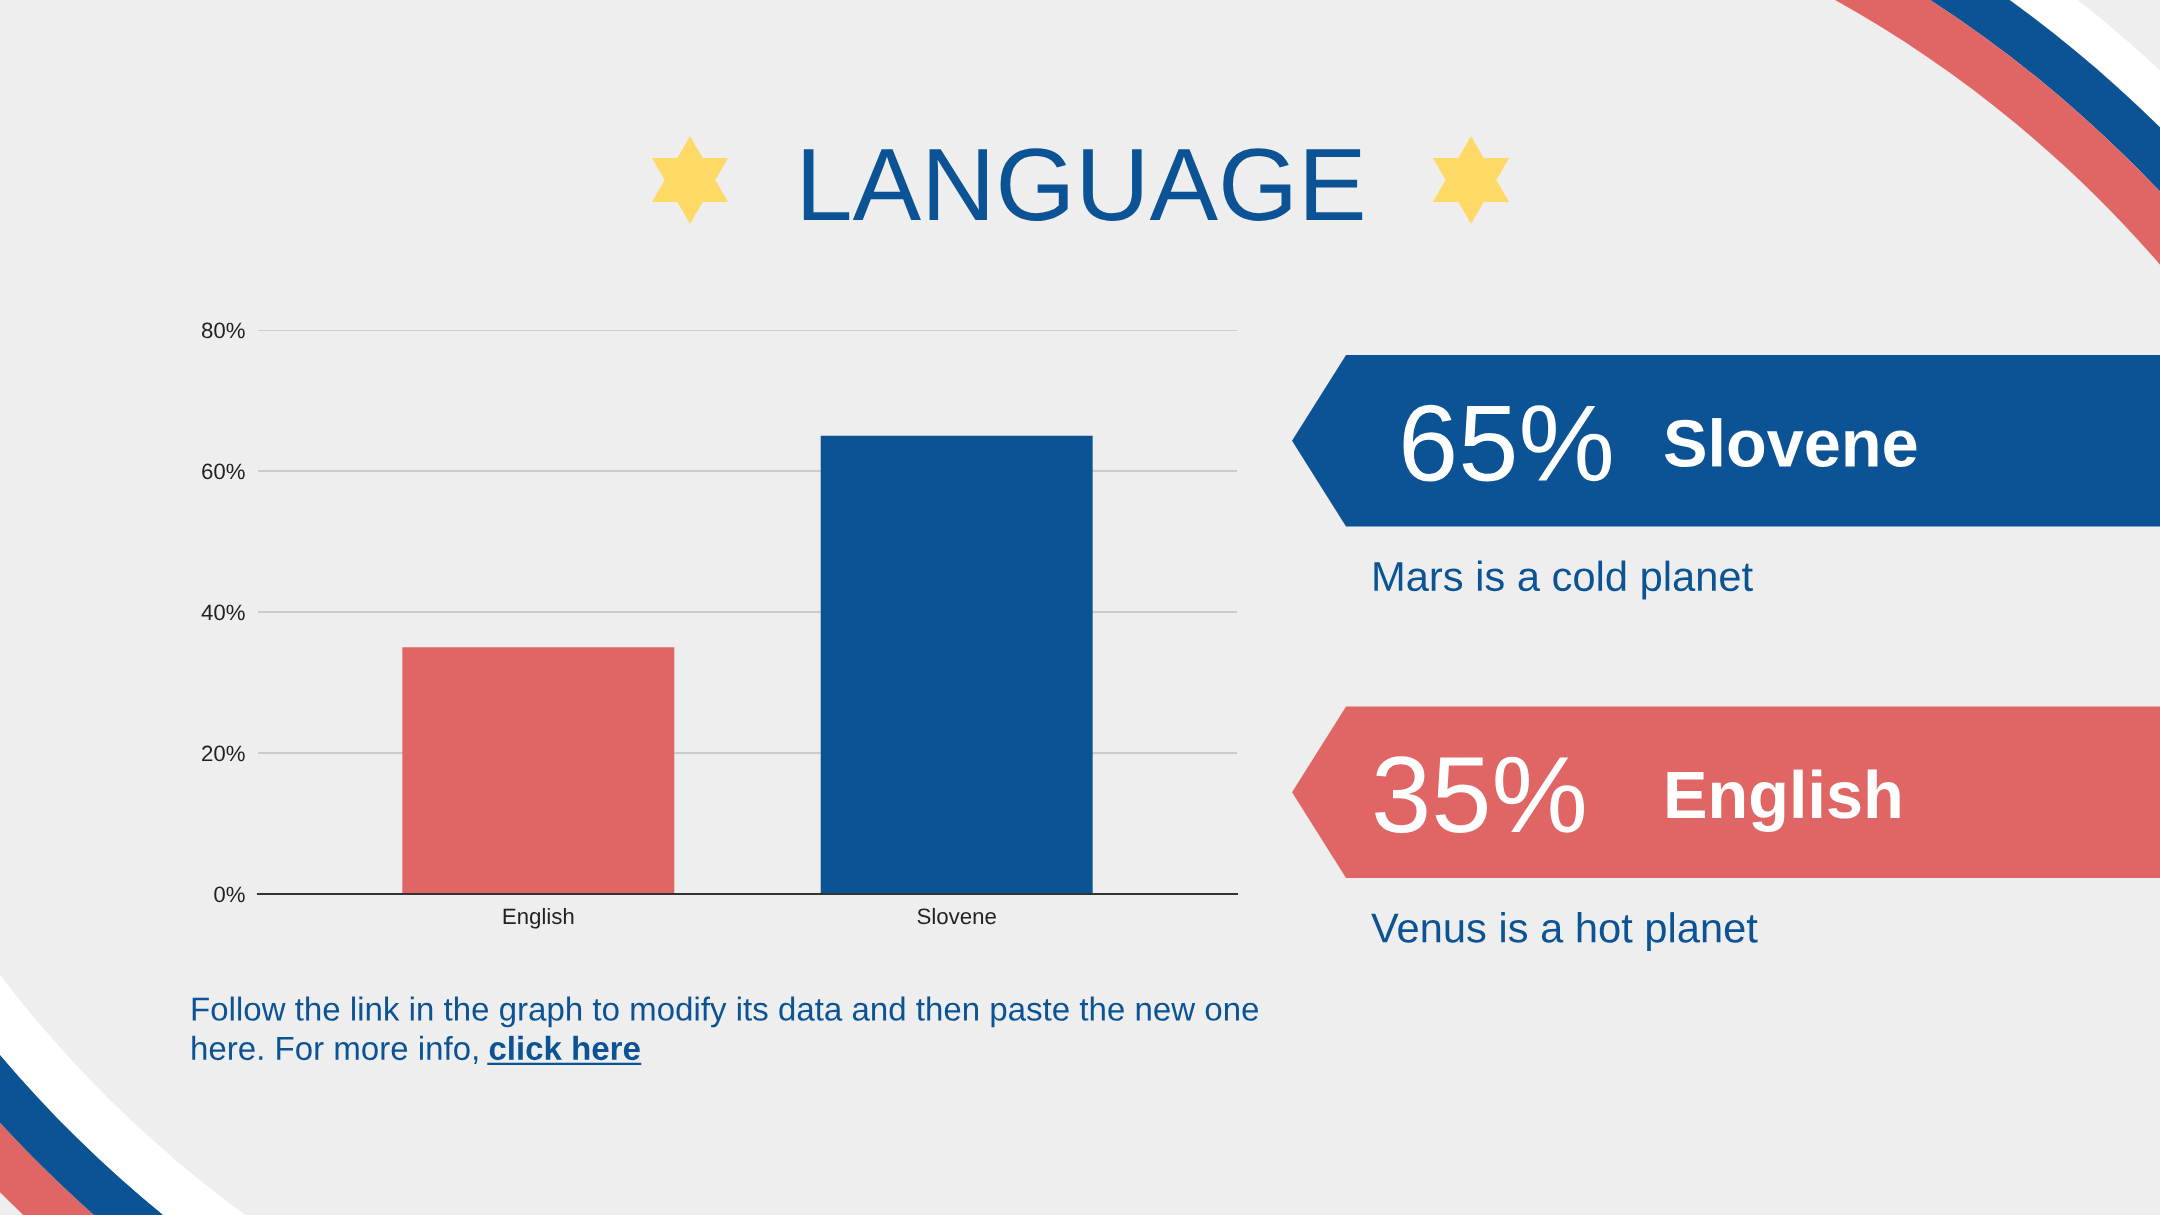  I want to click on text: 65%, so click(1507, 443).